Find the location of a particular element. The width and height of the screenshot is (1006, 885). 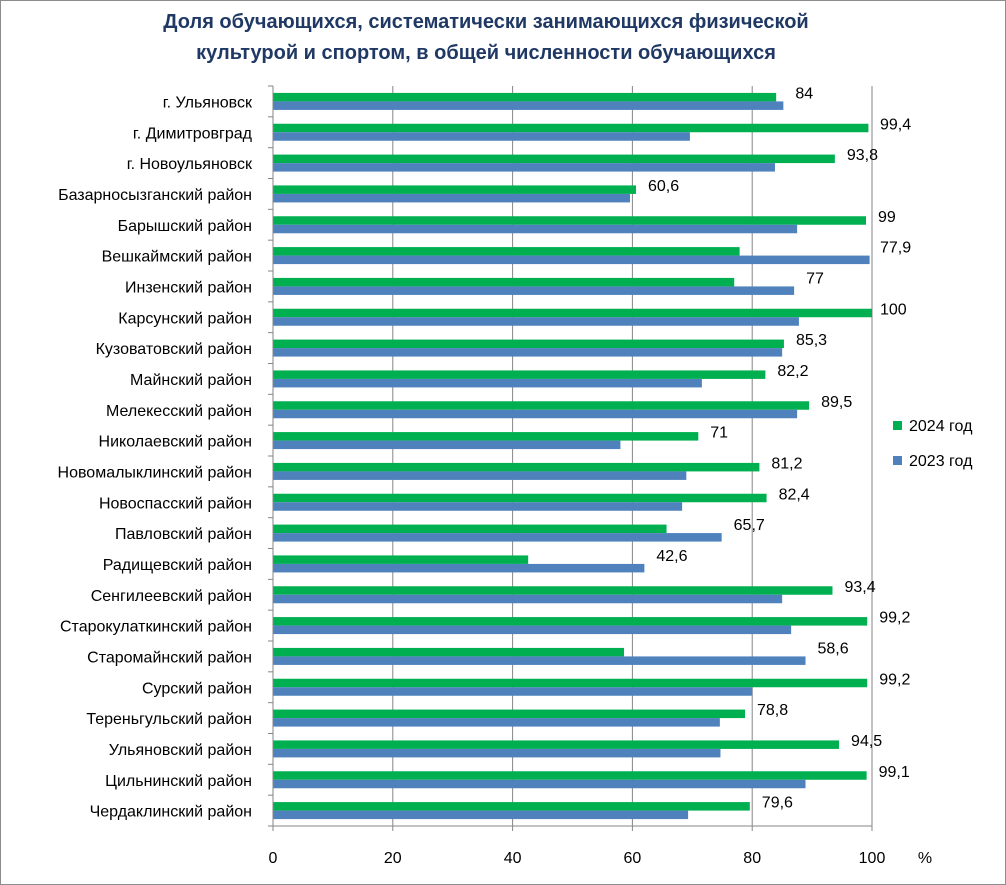

category-label: Сурский район is located at coordinates (197, 688).